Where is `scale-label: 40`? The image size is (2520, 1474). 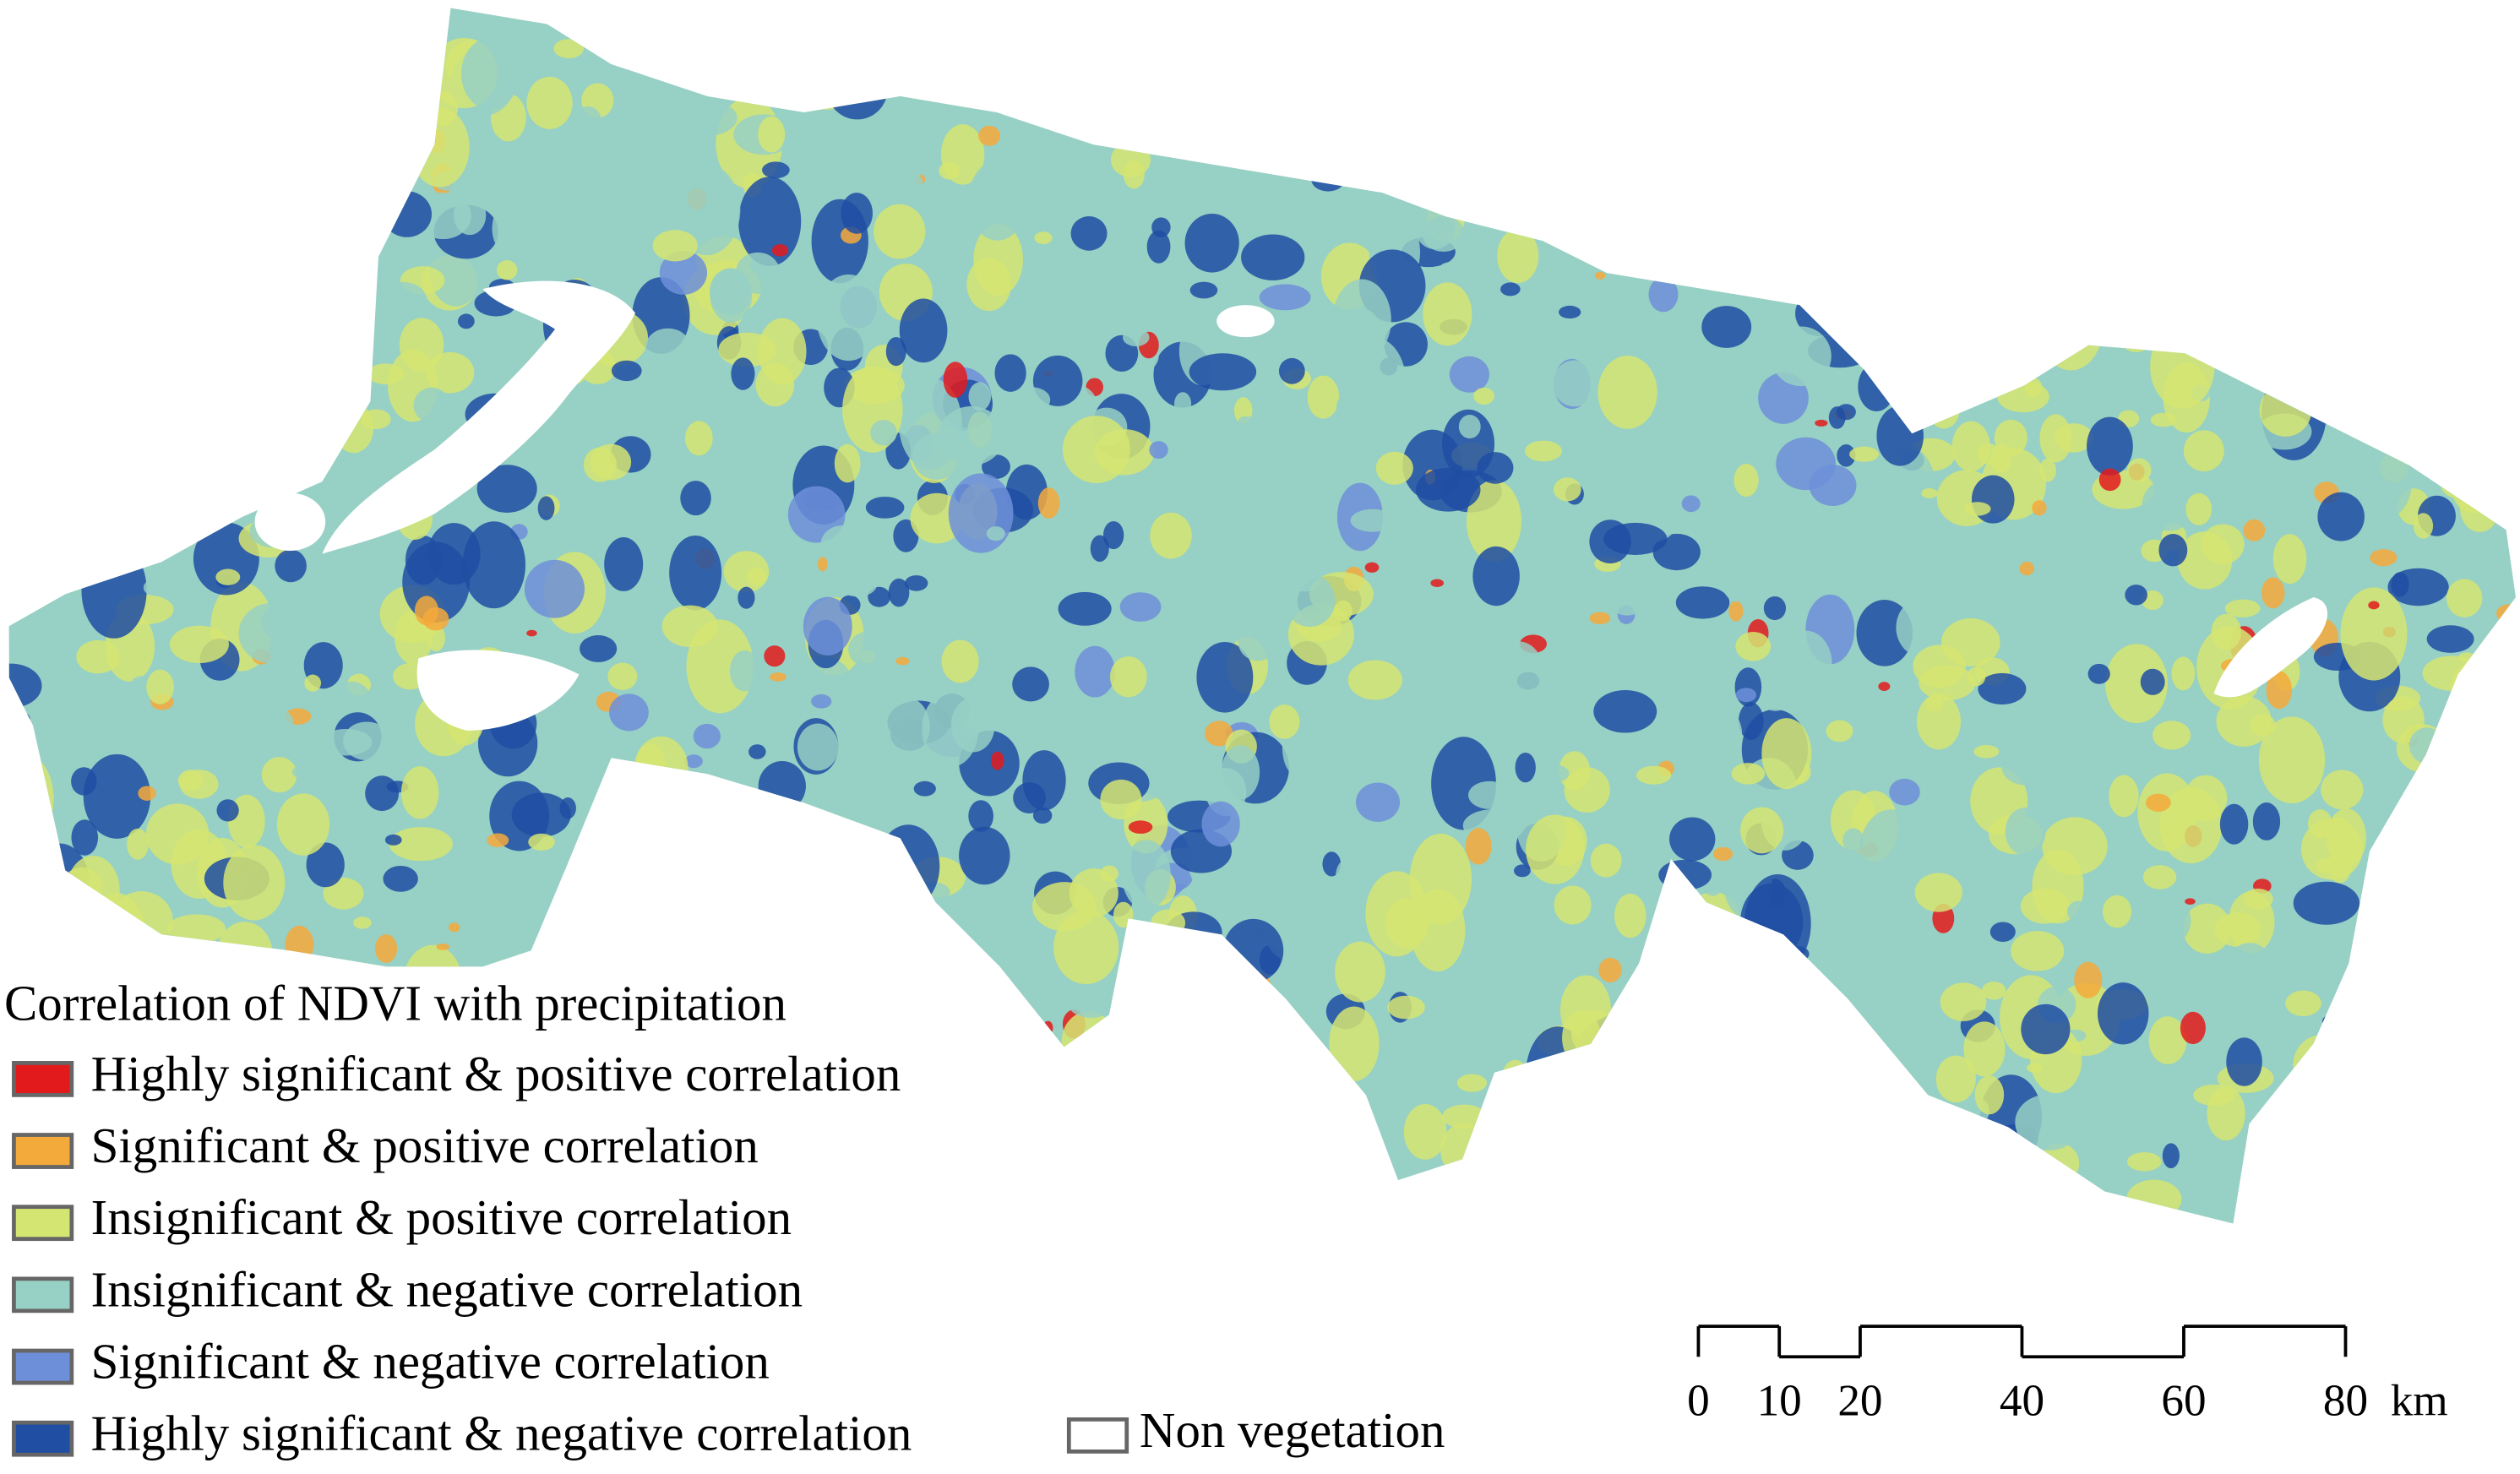 scale-label: 40 is located at coordinates (2022, 1400).